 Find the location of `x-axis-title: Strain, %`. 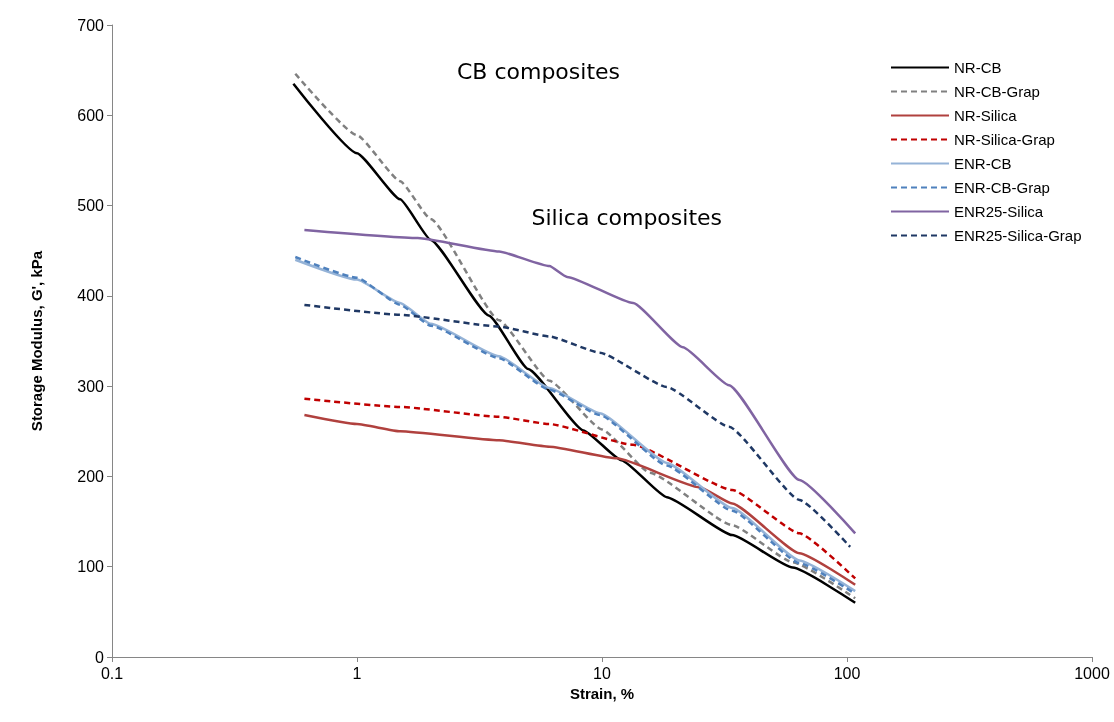

x-axis-title: Strain, % is located at coordinates (602, 693).